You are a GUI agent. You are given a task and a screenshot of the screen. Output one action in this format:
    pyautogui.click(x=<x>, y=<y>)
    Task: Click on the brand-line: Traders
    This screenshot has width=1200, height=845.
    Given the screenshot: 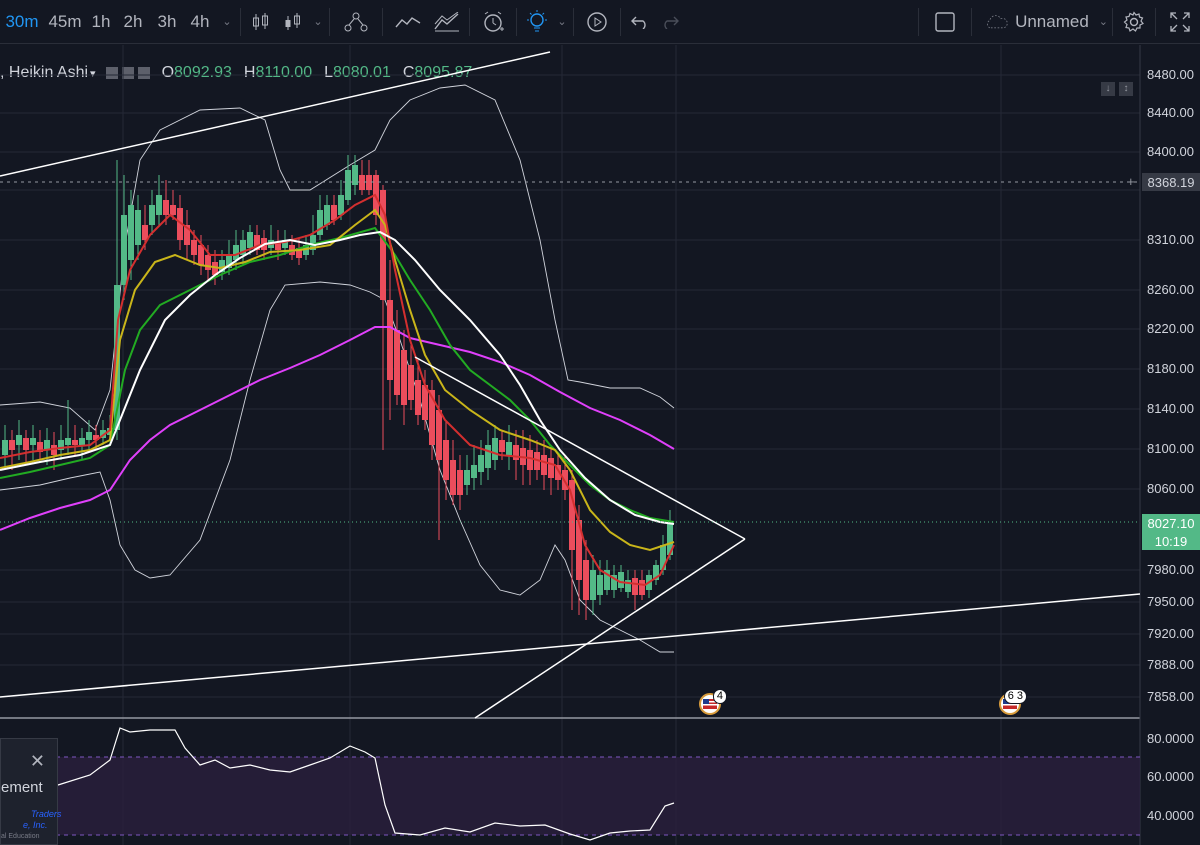 What is the action you would take?
    pyautogui.click(x=46, y=814)
    